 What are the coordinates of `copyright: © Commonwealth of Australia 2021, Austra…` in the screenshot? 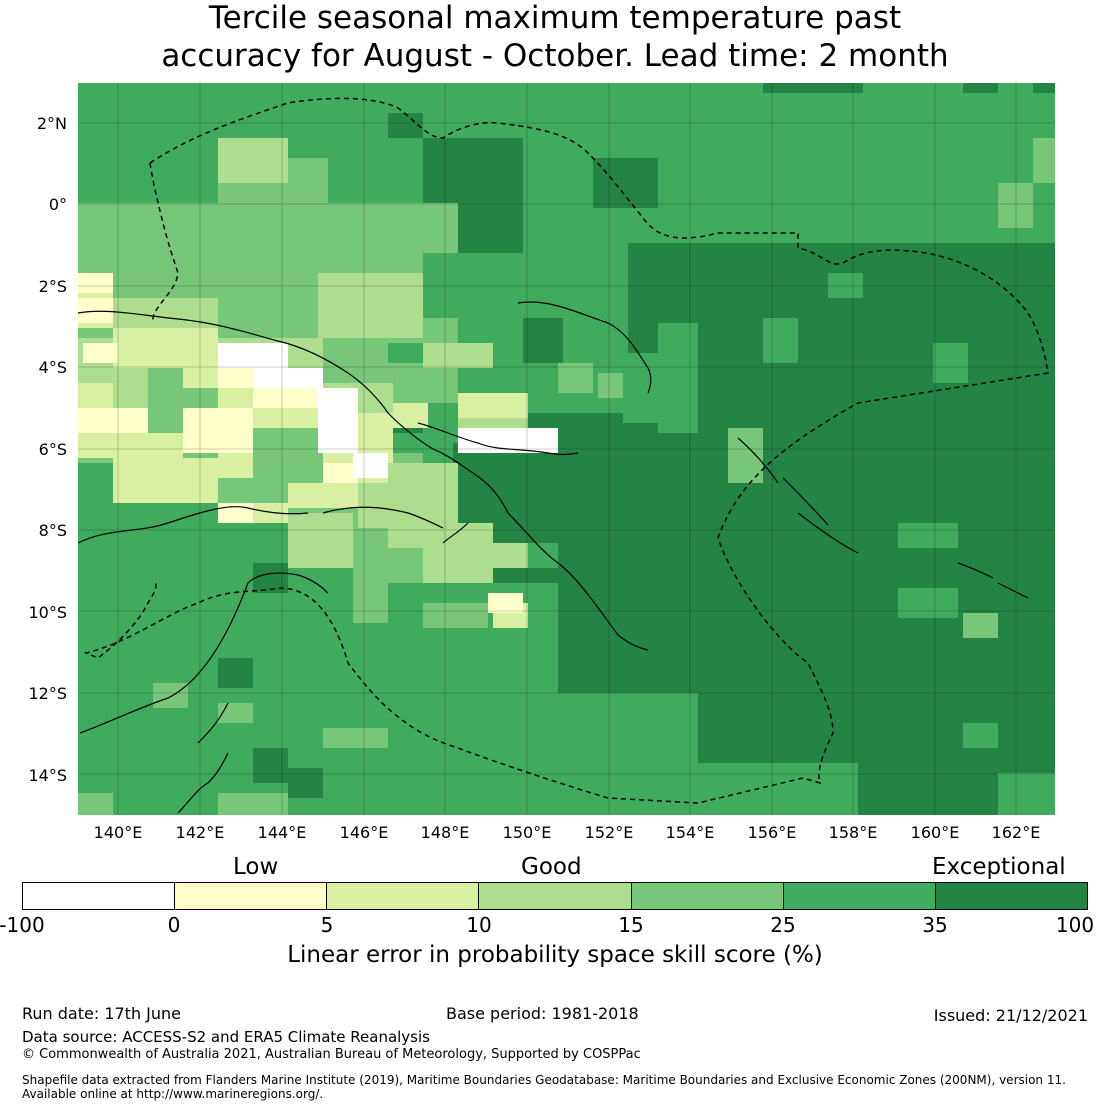 It's located at (331, 1054).